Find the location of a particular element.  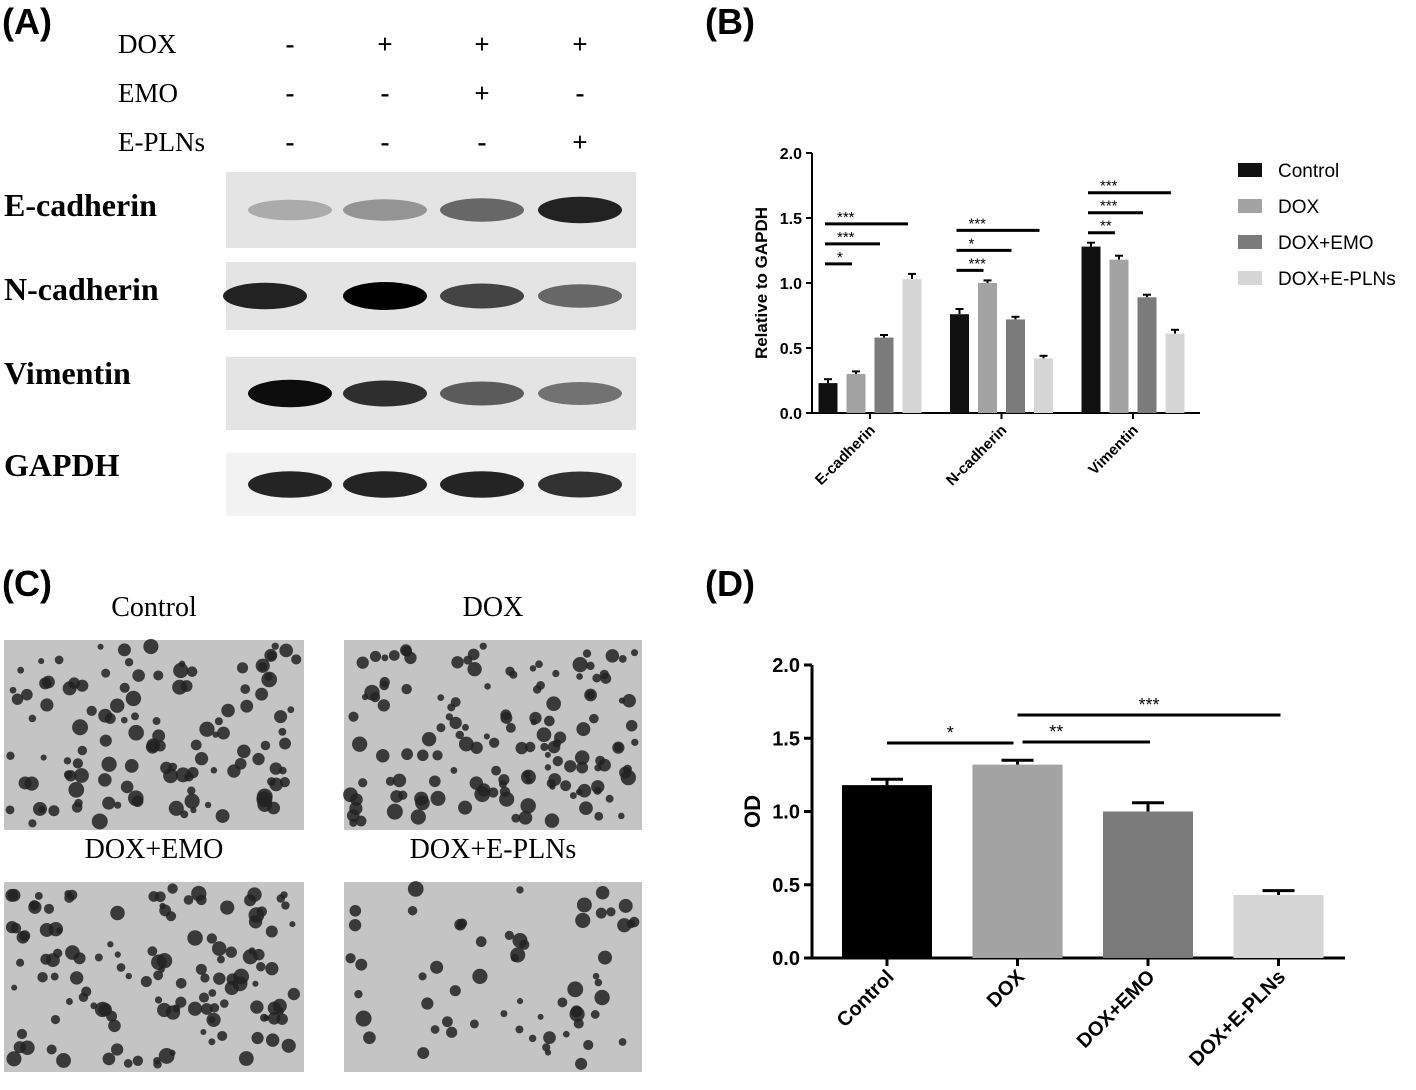

x-tick-label: DOX is located at coordinates (1006, 989).